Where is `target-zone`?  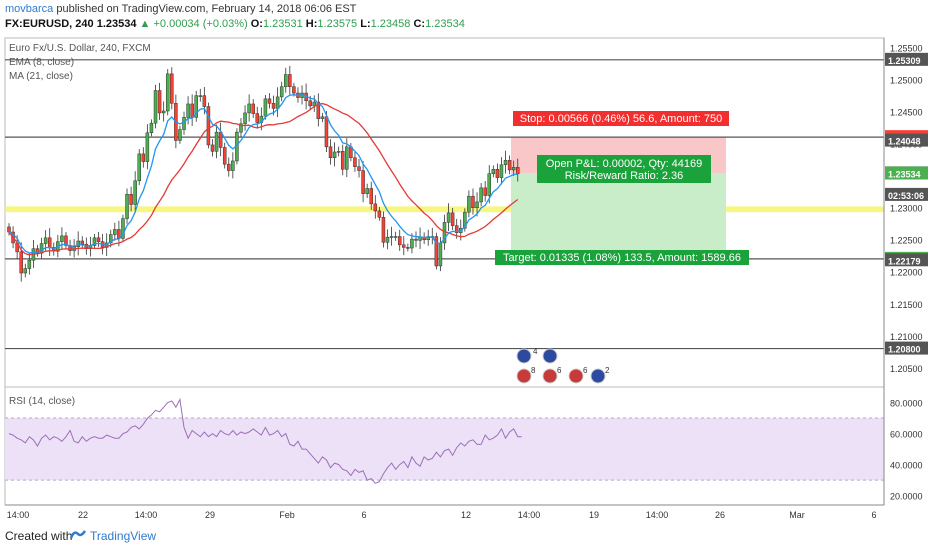
target-zone is located at coordinates (618, 216).